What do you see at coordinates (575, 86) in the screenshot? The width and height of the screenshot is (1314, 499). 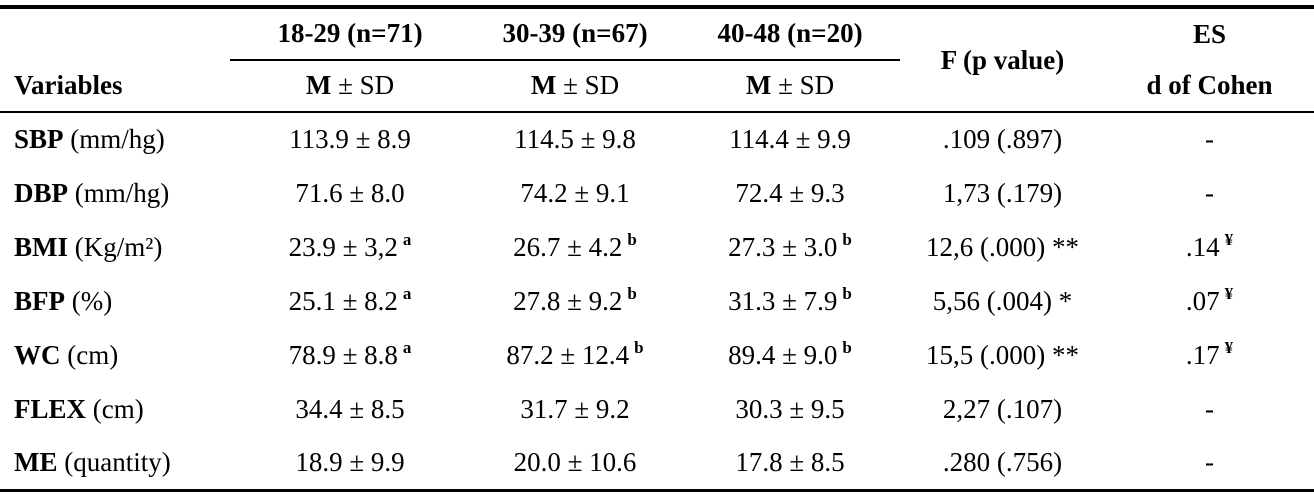 I see `msd-header-30-39: M ± SD` at bounding box center [575, 86].